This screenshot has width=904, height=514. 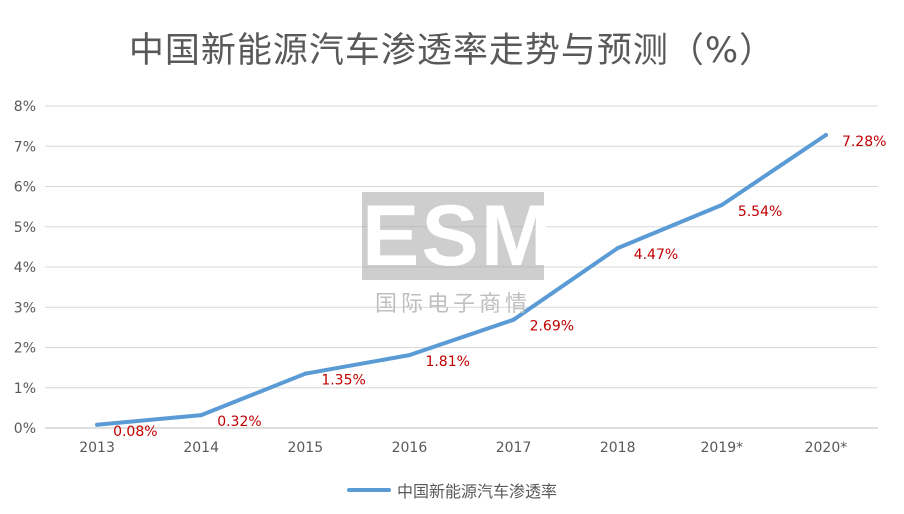 What do you see at coordinates (452, 51) in the screenshot?
I see `chart-title: 中国新能源汽车渗透率走势与预测（%）` at bounding box center [452, 51].